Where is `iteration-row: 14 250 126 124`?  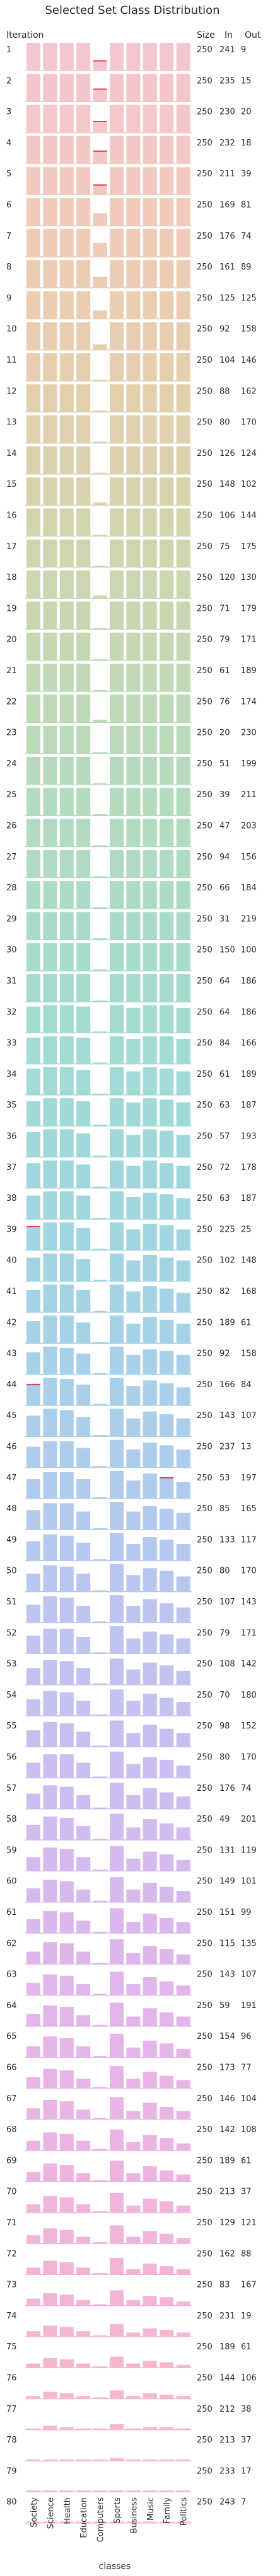 iteration-row: 14 250 126 124 is located at coordinates (131, 460).